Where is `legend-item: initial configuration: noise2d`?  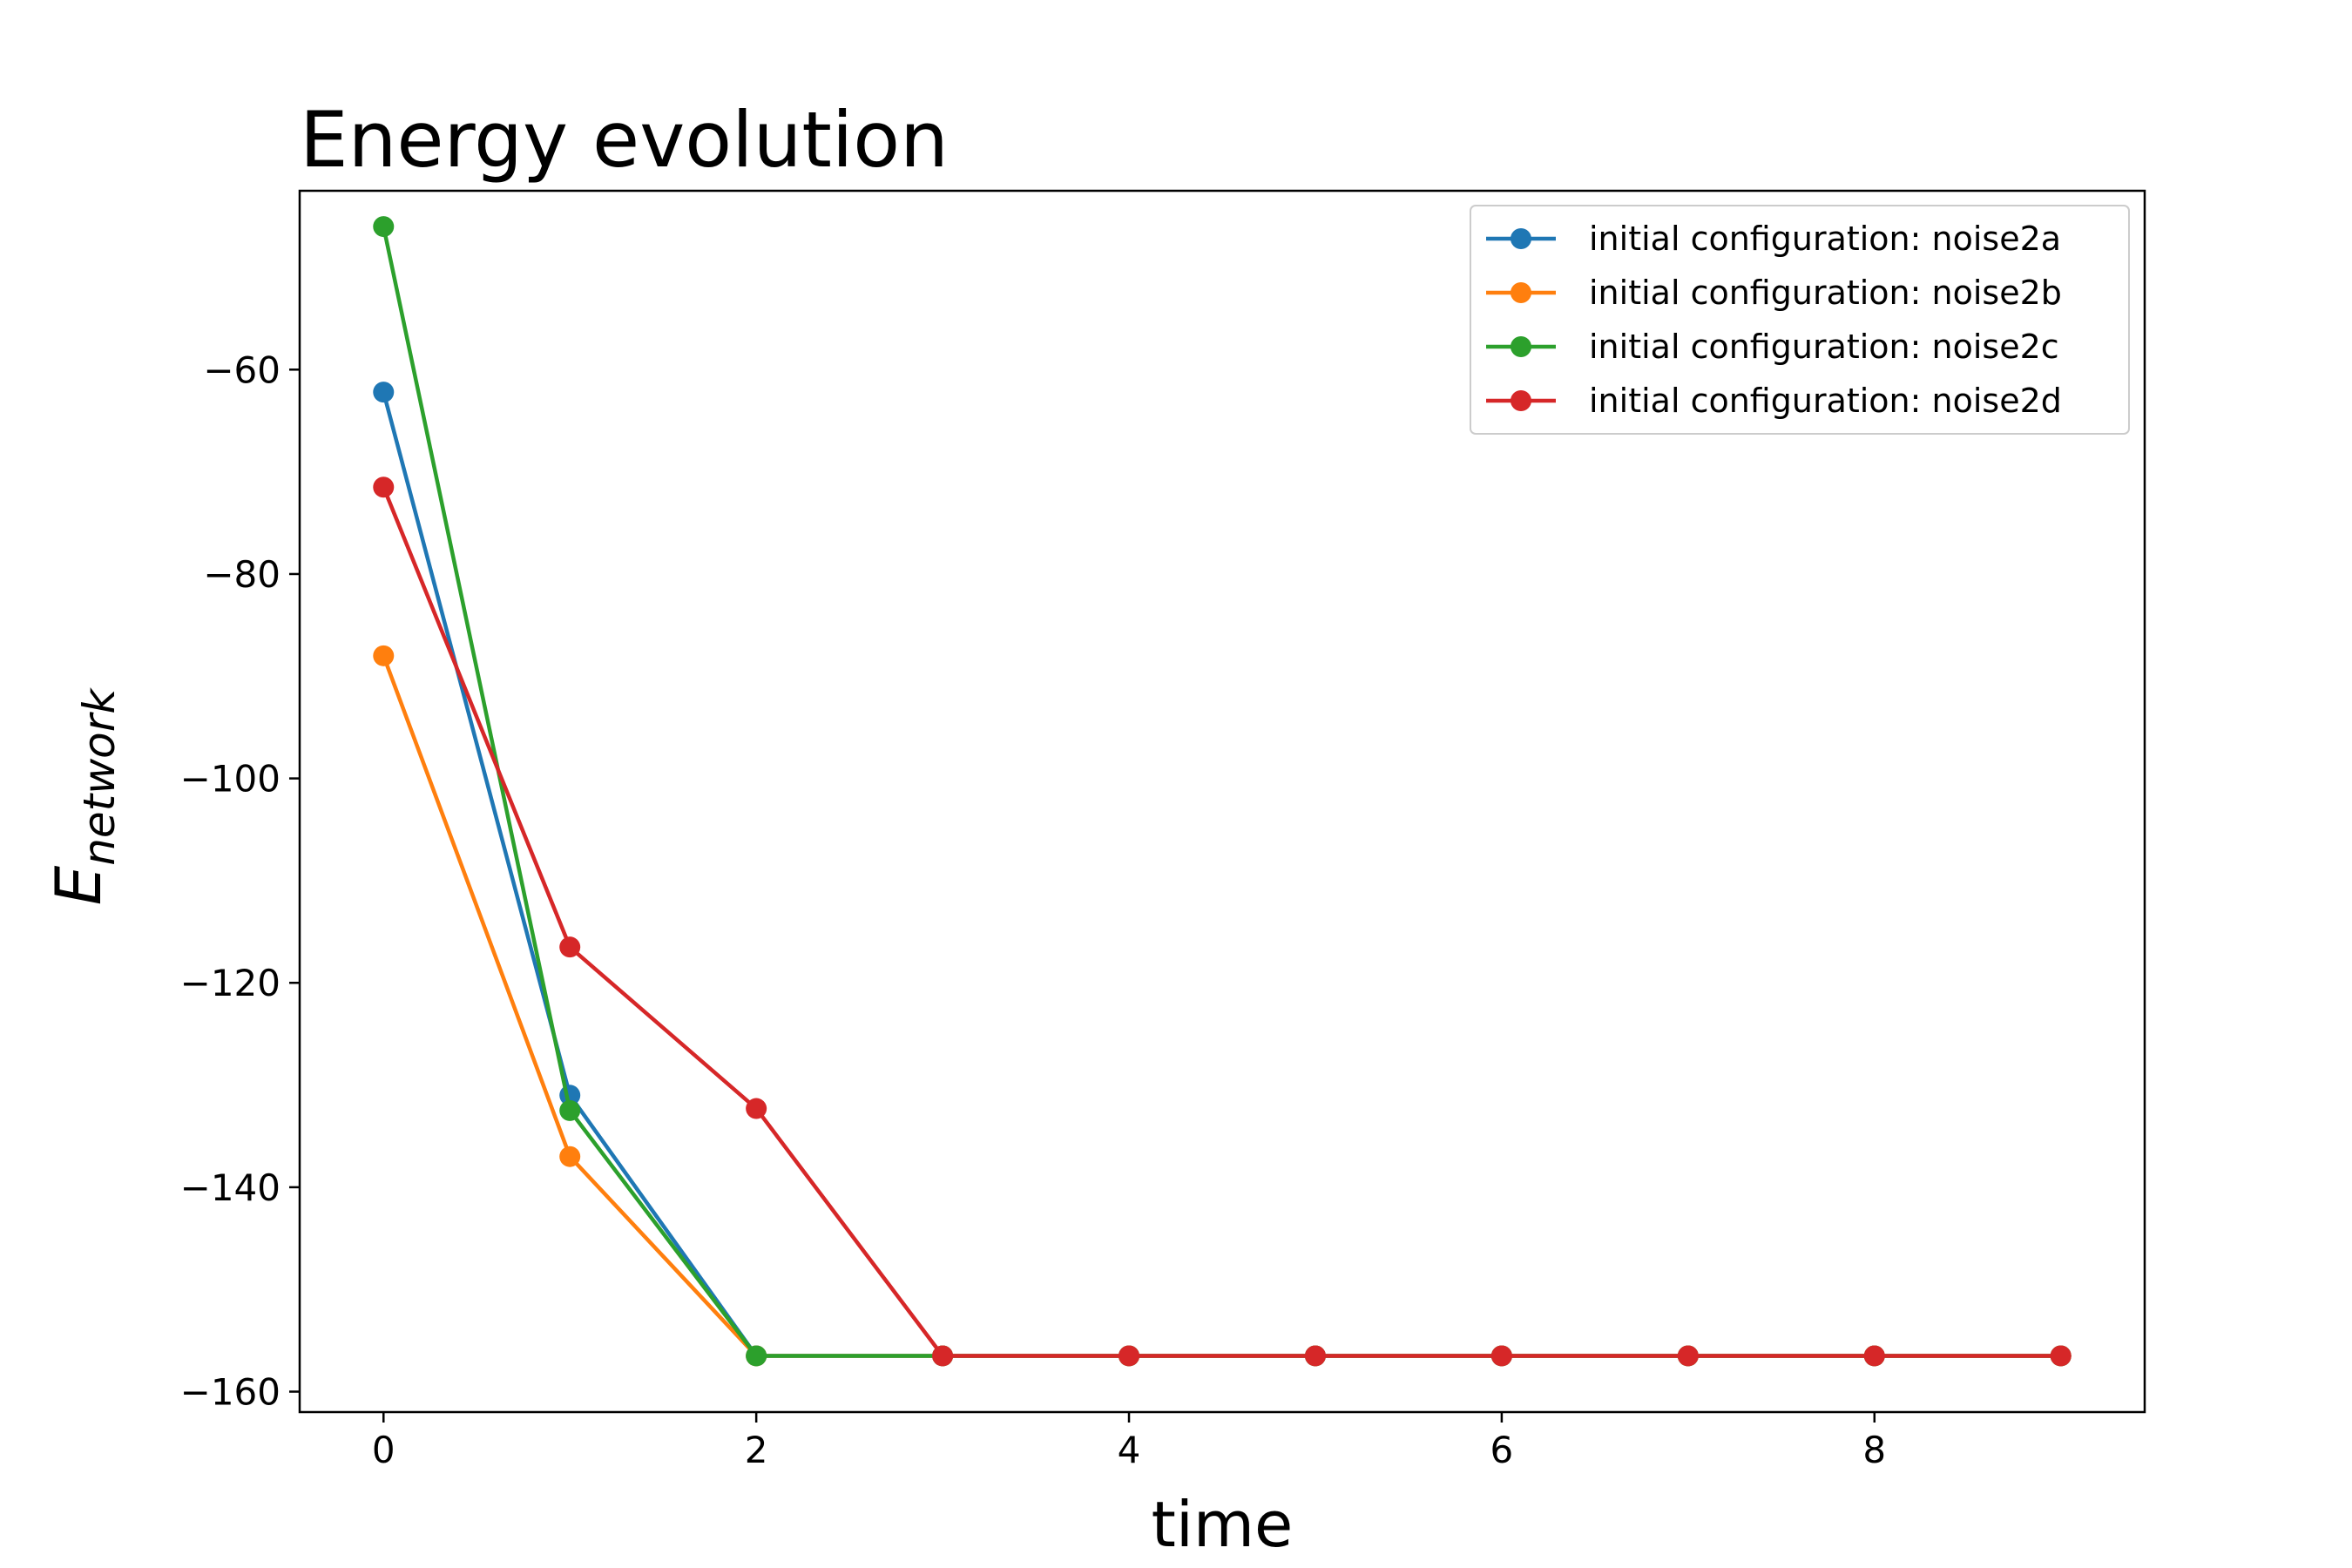
legend-item: initial configuration: noise2d is located at coordinates (1774, 401).